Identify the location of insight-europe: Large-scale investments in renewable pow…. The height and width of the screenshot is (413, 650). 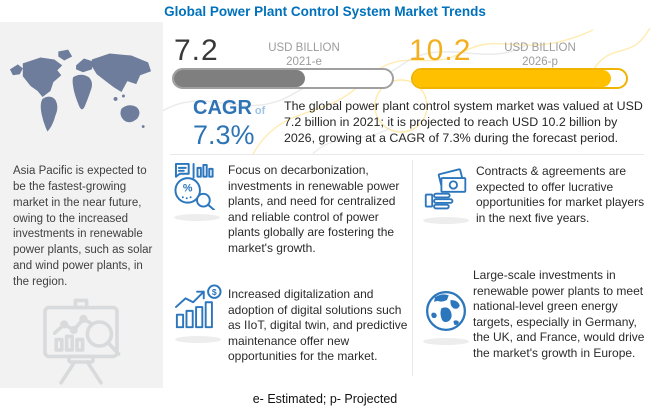
(559, 314).